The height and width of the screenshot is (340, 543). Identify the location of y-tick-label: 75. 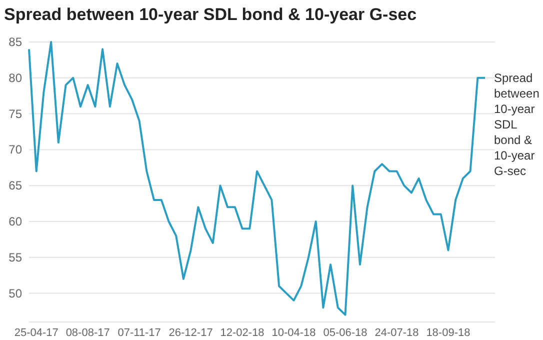
(15, 113).